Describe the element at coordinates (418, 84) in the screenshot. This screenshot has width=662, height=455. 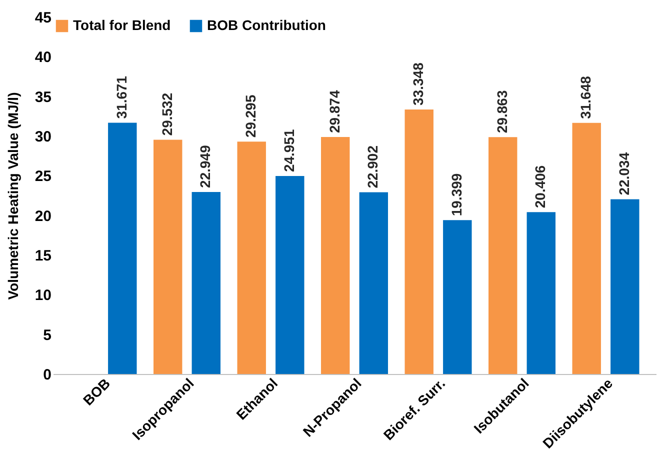
I see `data-label: 33.348` at that location.